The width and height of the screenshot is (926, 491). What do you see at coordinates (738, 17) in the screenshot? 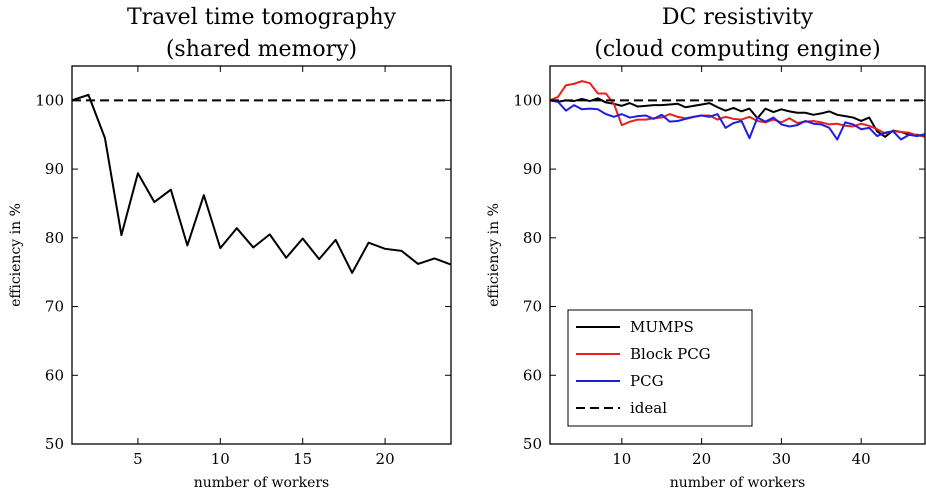
I see `chart-title: DC resistivity` at bounding box center [738, 17].